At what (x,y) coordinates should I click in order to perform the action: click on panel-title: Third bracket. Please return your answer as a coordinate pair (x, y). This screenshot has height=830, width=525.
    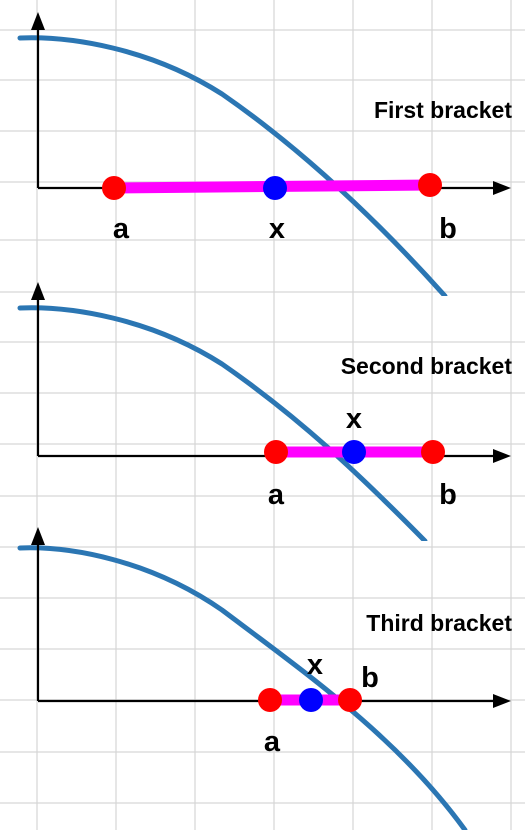
    Looking at the image, I should click on (439, 623).